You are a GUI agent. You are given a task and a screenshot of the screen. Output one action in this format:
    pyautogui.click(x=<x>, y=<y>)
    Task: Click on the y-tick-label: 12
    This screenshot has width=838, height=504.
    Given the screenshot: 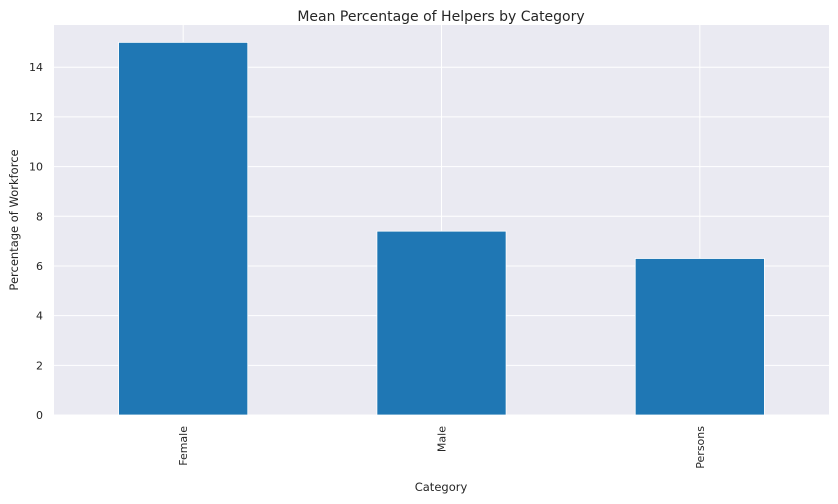 What is the action you would take?
    pyautogui.click(x=36, y=117)
    